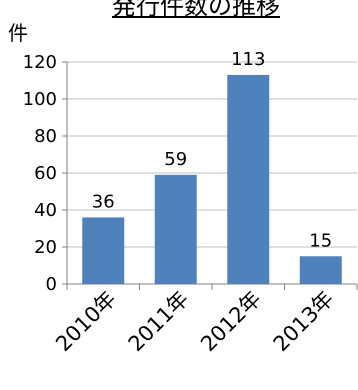 Image resolution: width=358 pixels, height=390 pixels. What do you see at coordinates (45, 210) in the screenshot?
I see `y-tick-label: 40` at bounding box center [45, 210].